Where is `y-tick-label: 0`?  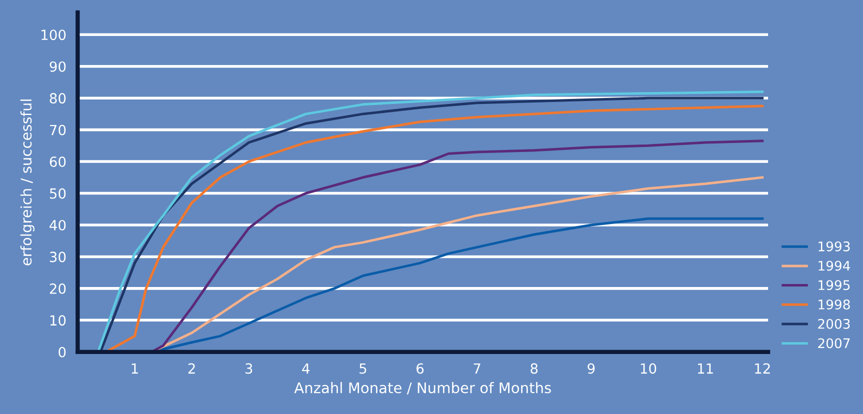 y-tick-label: 0 is located at coordinates (62, 352).